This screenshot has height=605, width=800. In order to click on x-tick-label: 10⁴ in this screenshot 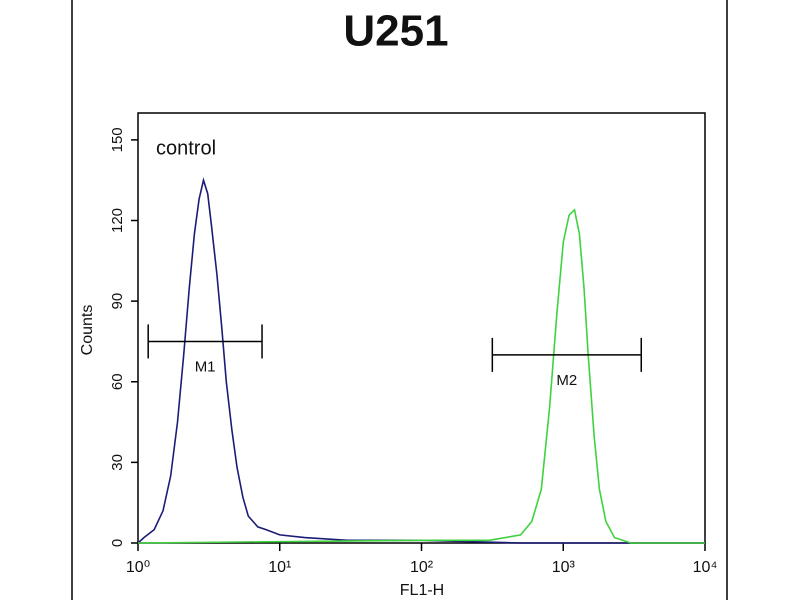, I will do `click(705, 567)`.